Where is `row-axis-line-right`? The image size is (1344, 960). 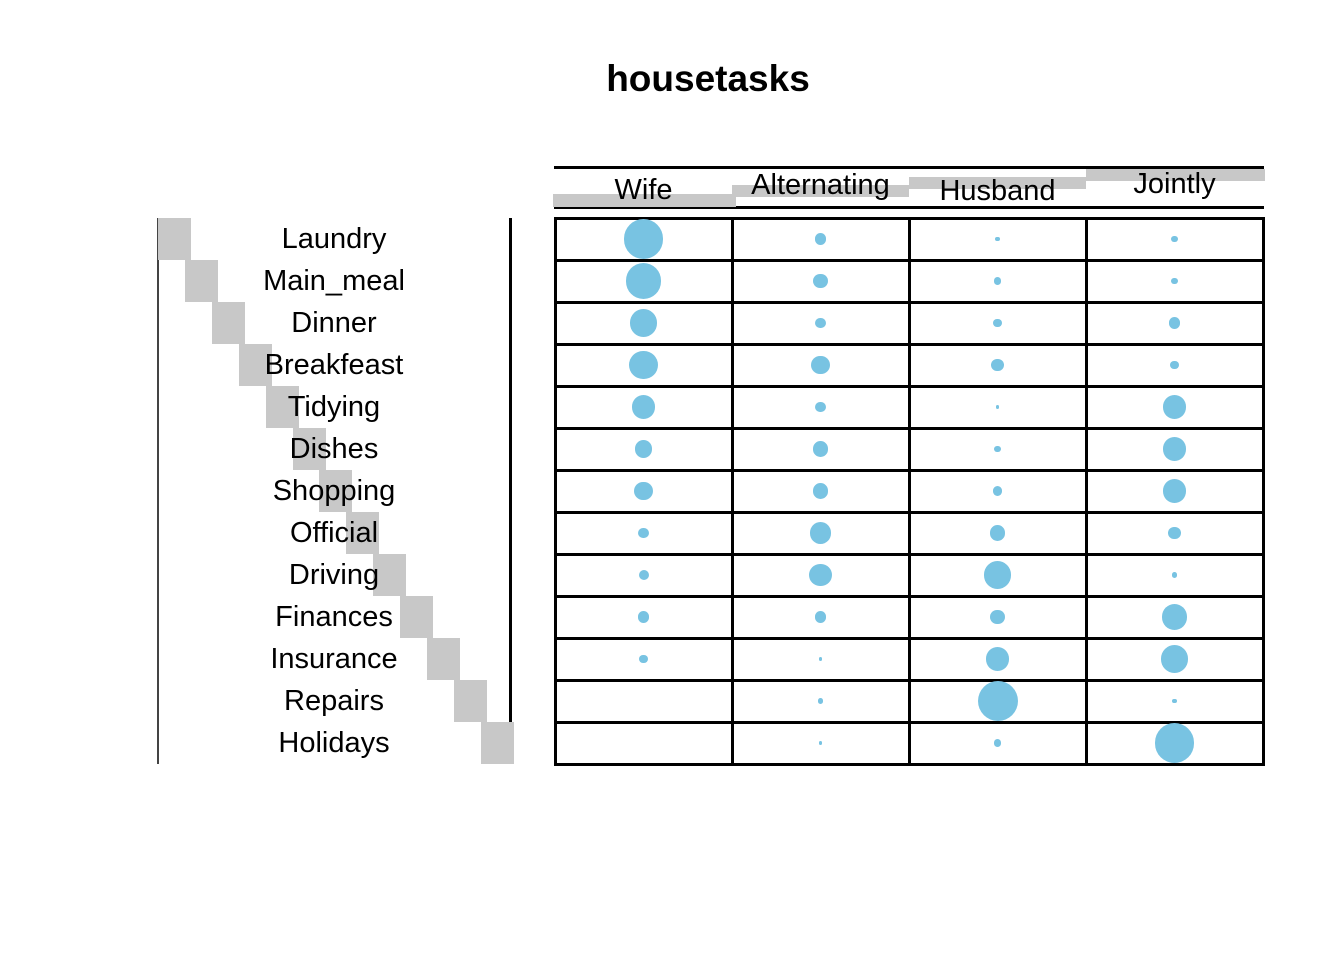
row-axis-line-right is located at coordinates (510, 491).